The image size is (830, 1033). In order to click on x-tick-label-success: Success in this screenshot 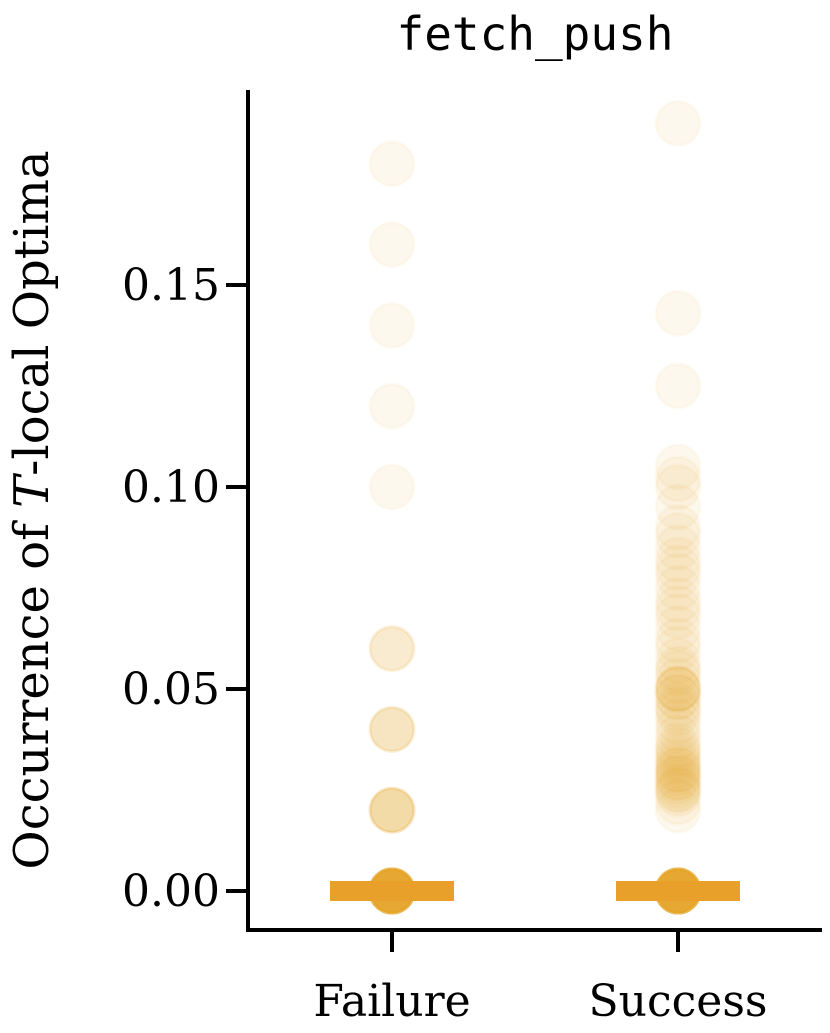, I will do `click(678, 1001)`.